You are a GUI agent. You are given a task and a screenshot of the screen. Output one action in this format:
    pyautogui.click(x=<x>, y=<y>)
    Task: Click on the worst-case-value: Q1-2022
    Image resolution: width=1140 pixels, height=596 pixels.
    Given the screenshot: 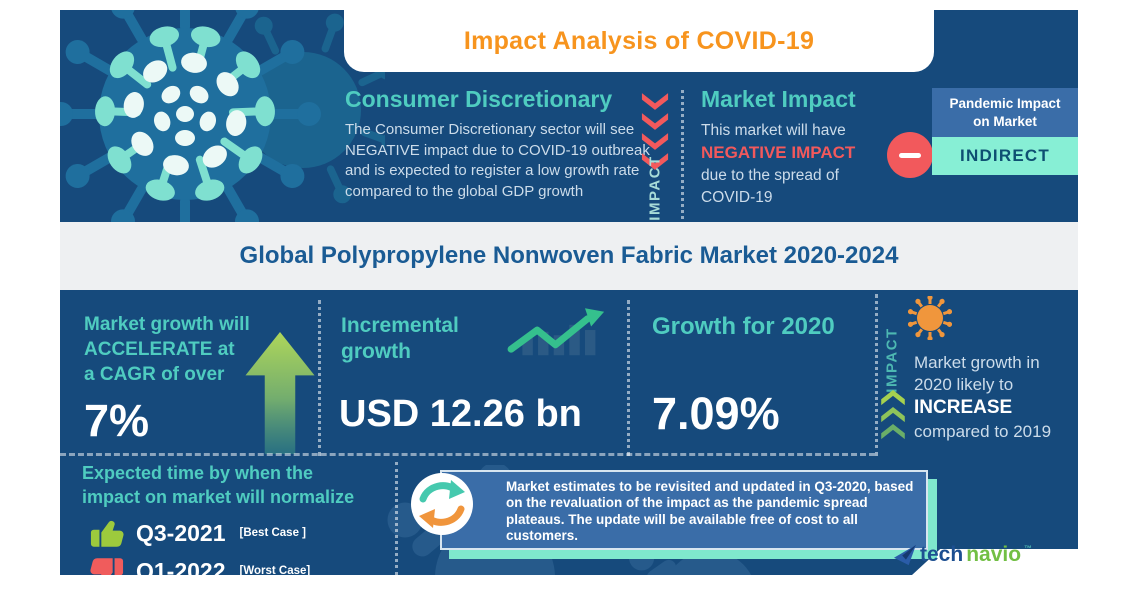 What is the action you would take?
    pyautogui.click(x=181, y=566)
    